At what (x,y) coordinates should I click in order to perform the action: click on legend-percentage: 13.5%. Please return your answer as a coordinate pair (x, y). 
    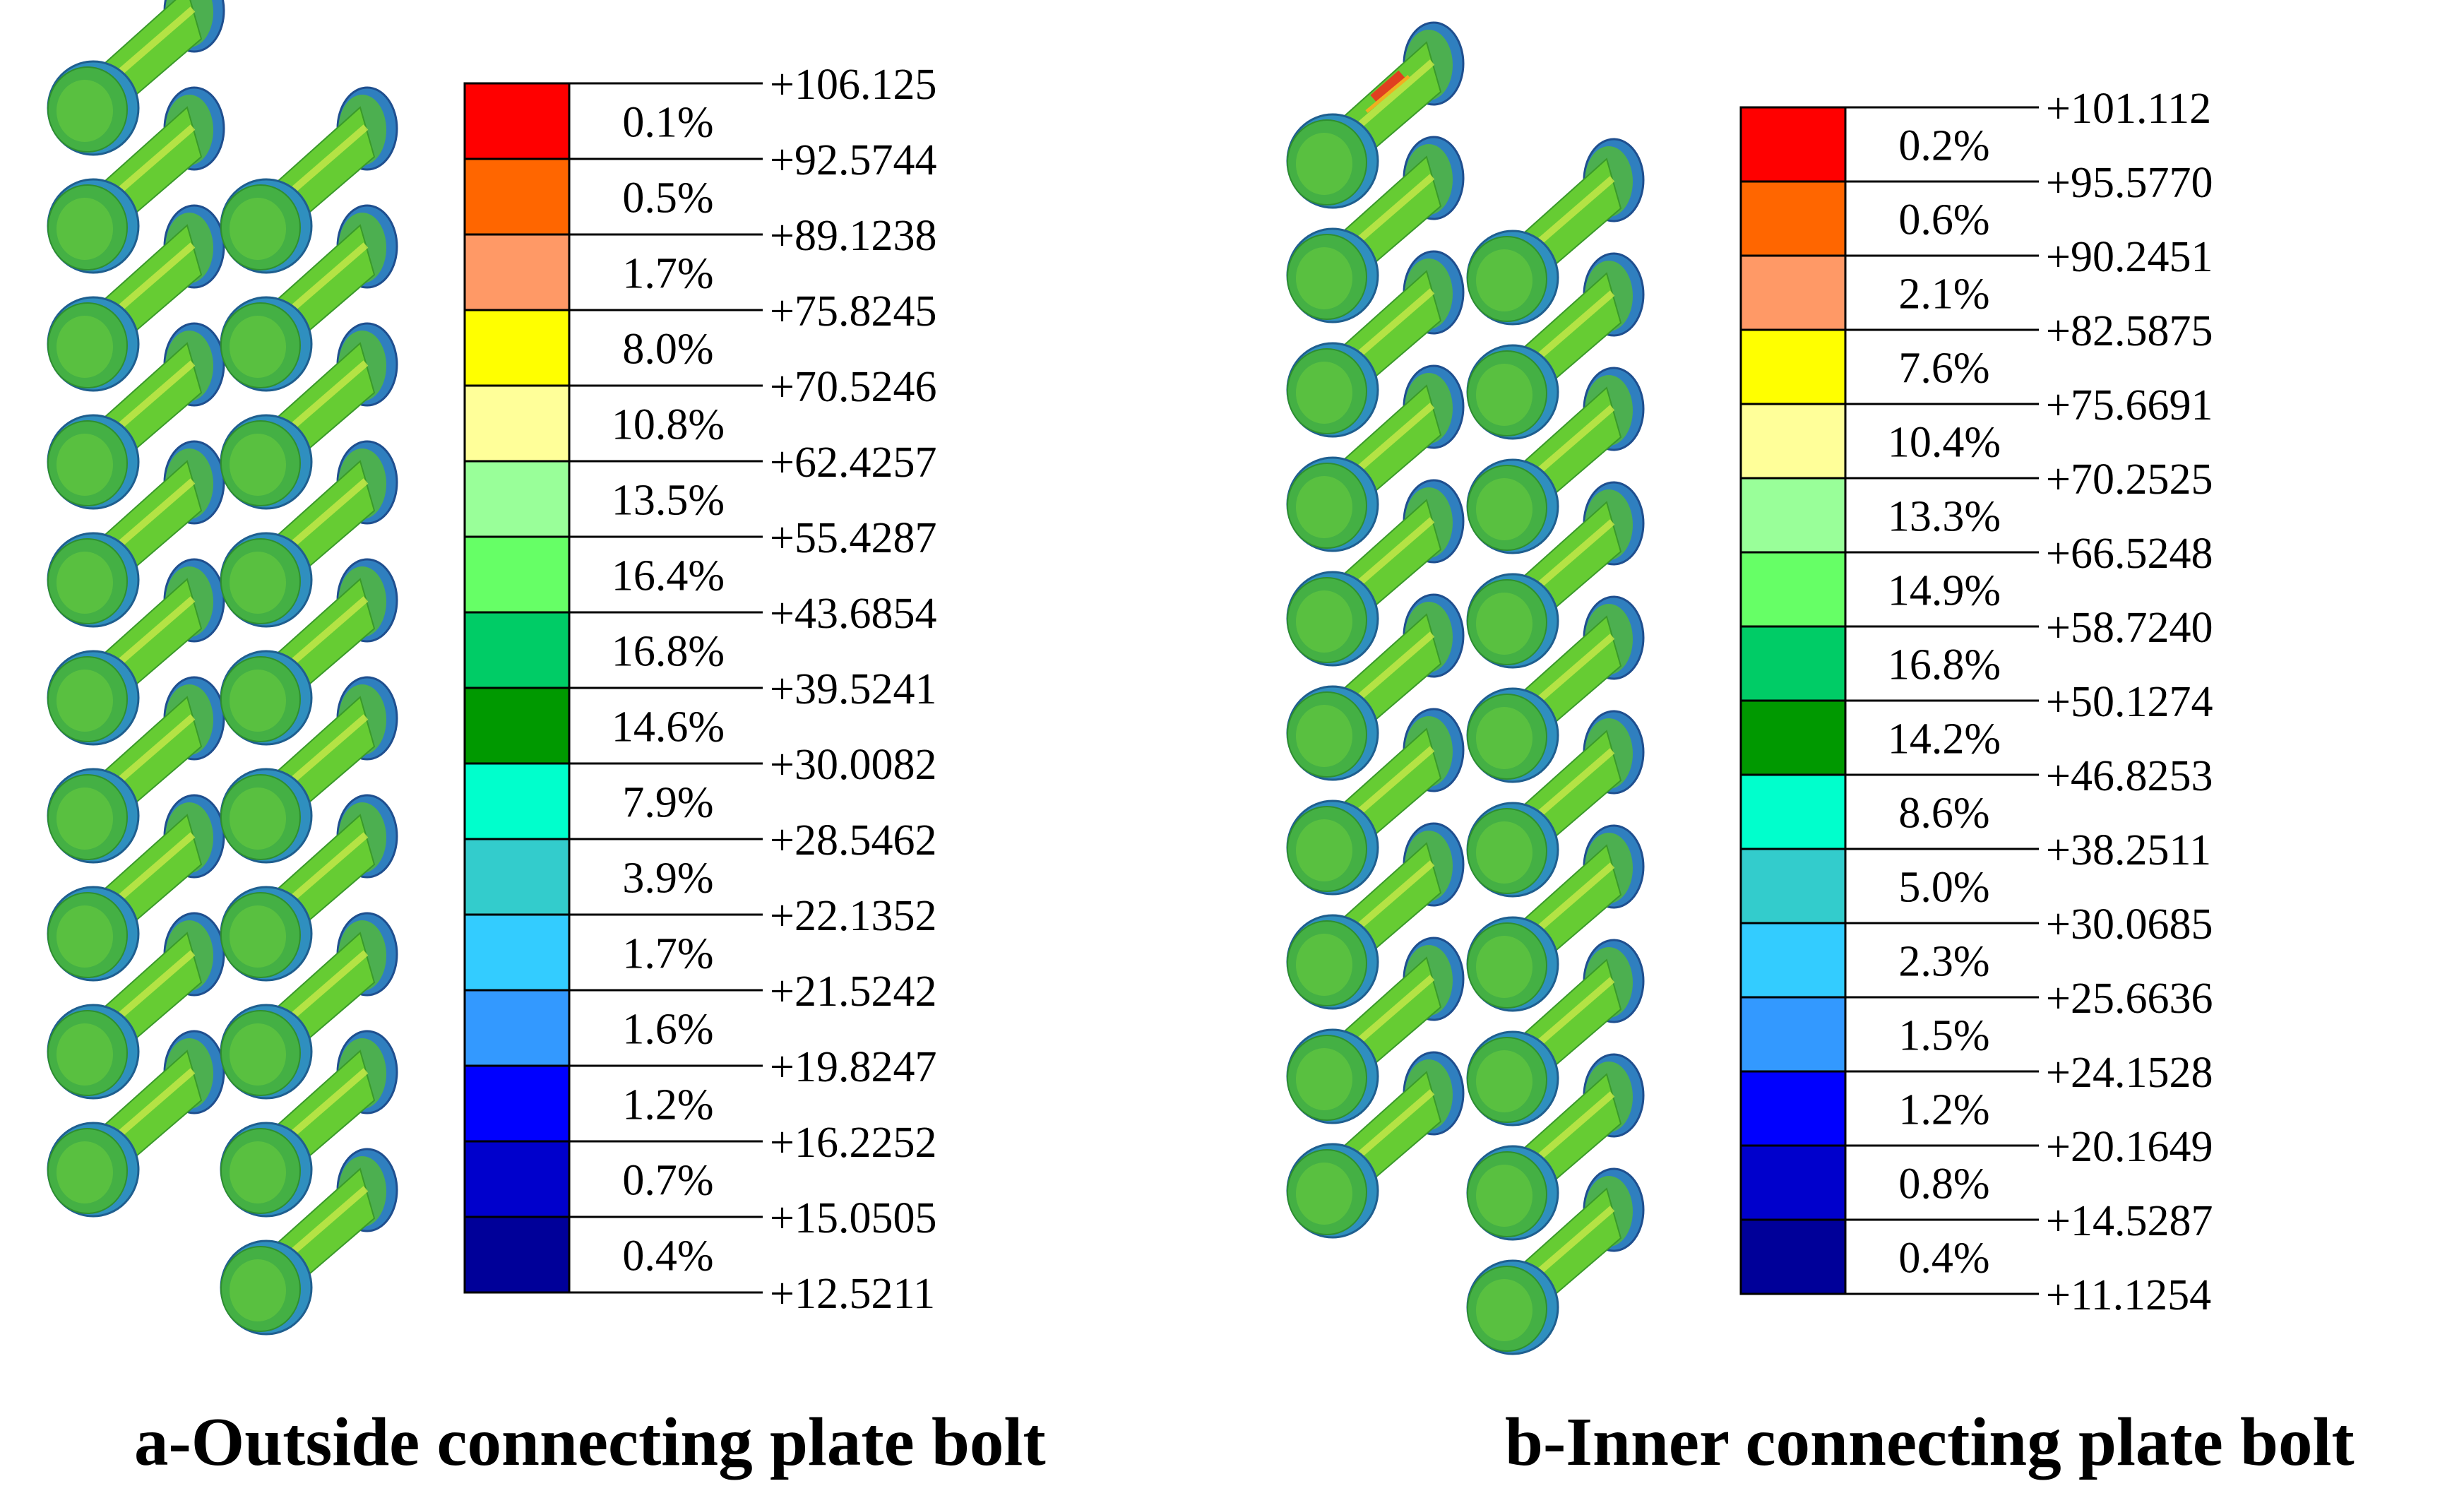
    Looking at the image, I should click on (669, 501).